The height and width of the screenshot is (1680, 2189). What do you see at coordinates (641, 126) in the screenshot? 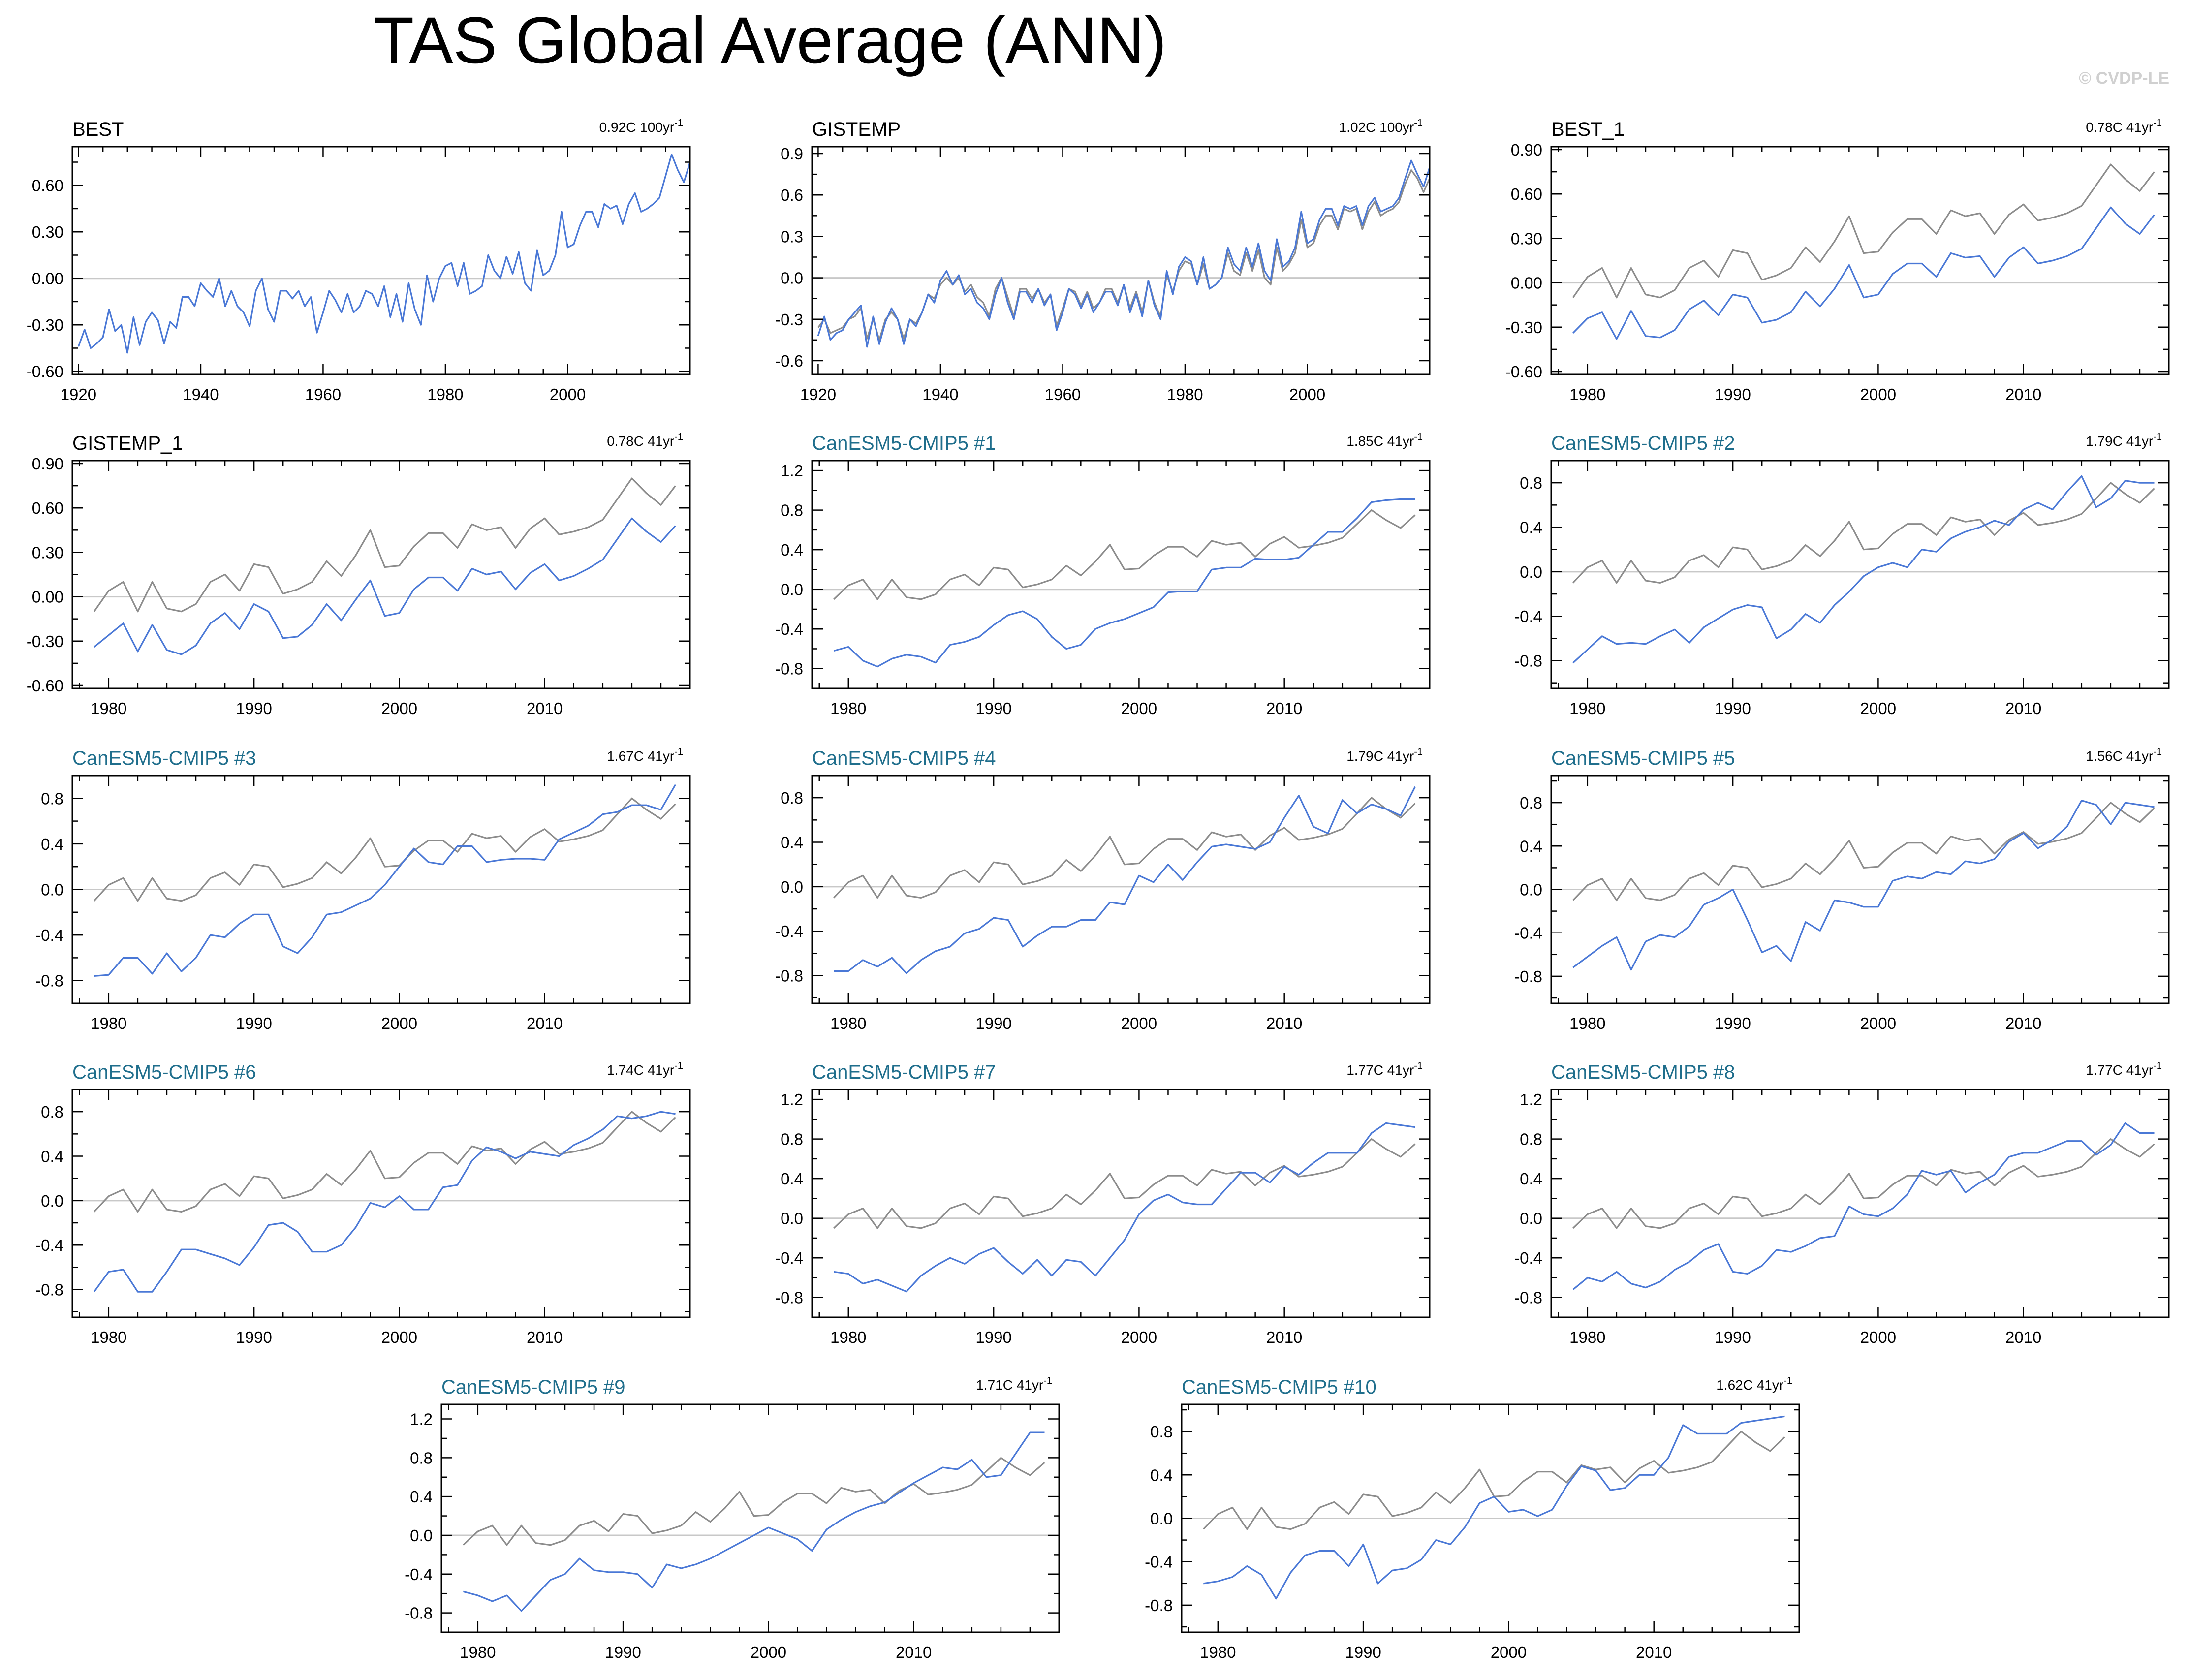
I see `trend-label: 0.92C 100yr-1` at bounding box center [641, 126].